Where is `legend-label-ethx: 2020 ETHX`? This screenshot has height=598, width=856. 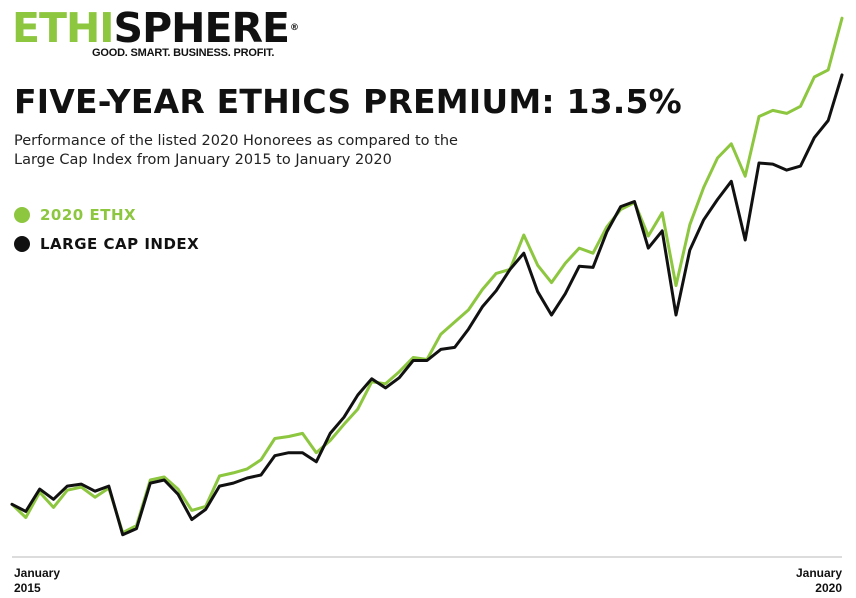
legend-label-ethx: 2020 ETHX is located at coordinates (88, 214).